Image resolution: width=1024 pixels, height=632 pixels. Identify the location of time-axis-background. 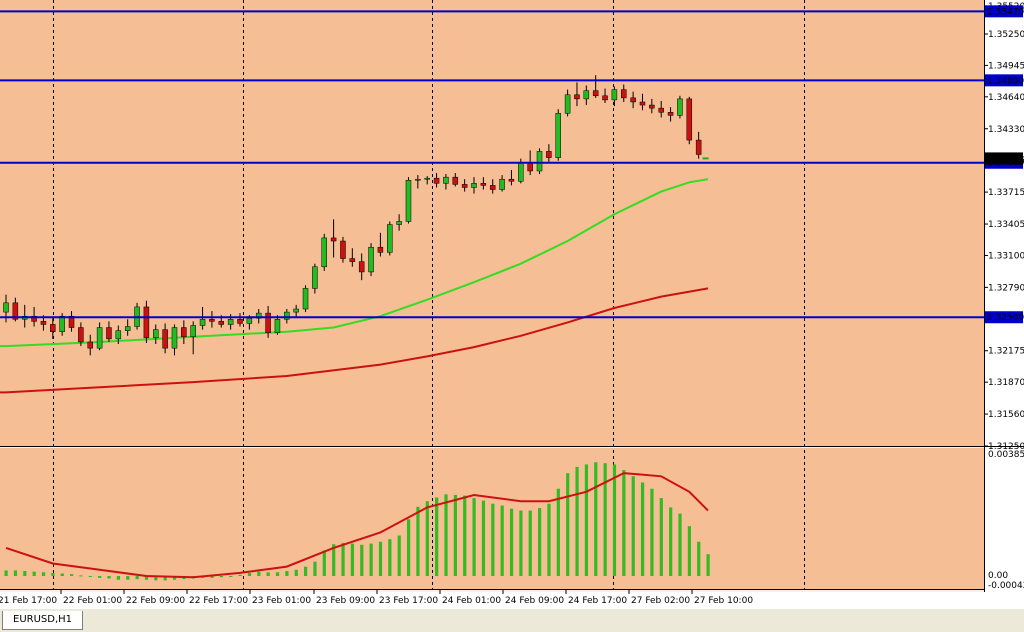
(512, 600).